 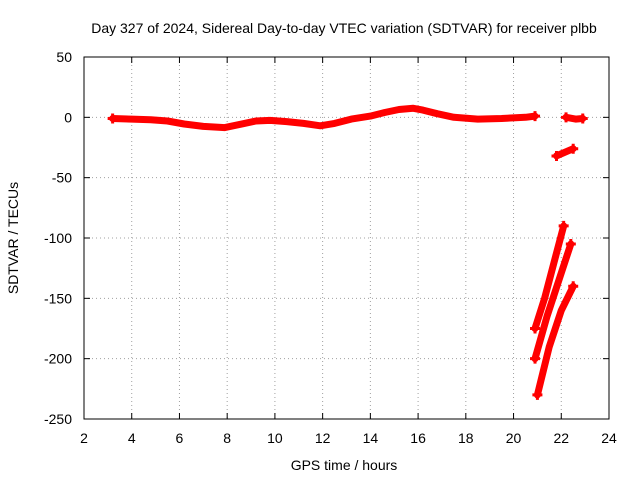 I want to click on y-tick-label: -100, so click(x=58, y=238).